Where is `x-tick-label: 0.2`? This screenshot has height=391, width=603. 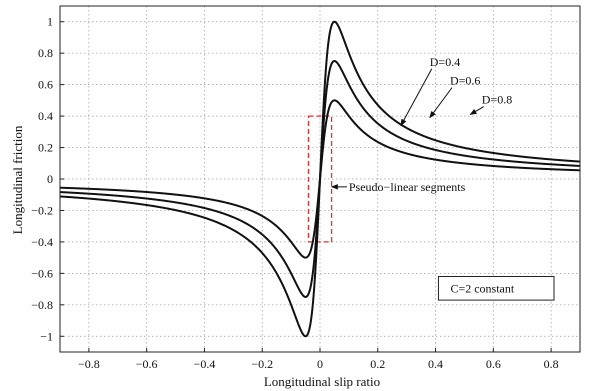 x-tick-label: 0.2 is located at coordinates (377, 364).